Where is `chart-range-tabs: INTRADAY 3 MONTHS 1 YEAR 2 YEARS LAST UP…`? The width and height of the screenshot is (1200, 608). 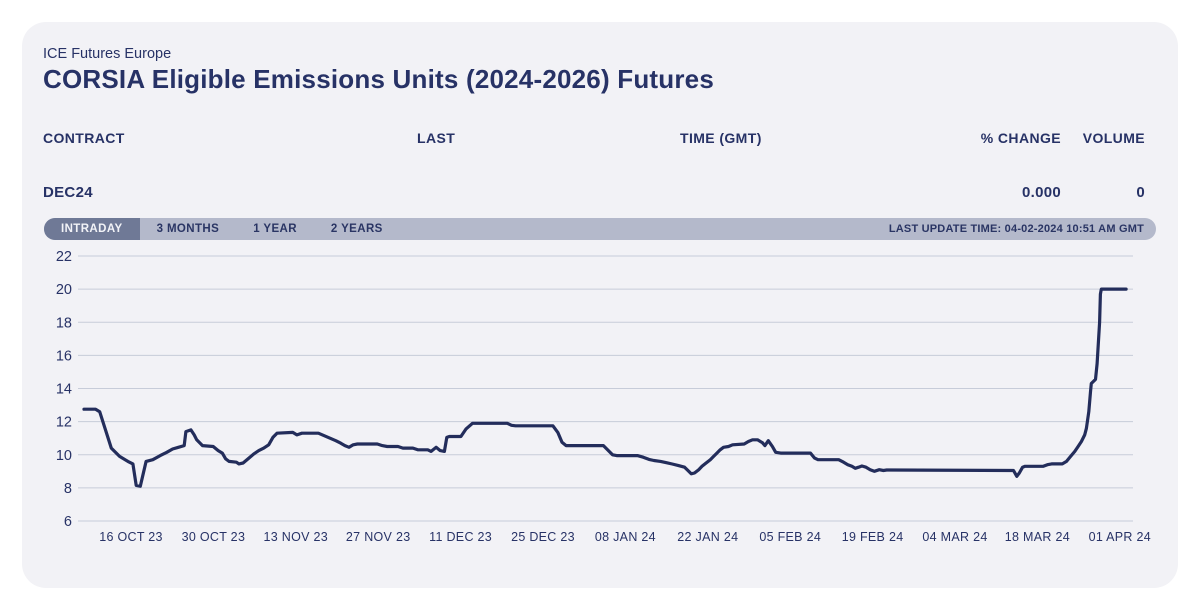 chart-range-tabs: INTRADAY 3 MONTHS 1 YEAR 2 YEARS LAST UP… is located at coordinates (600, 229).